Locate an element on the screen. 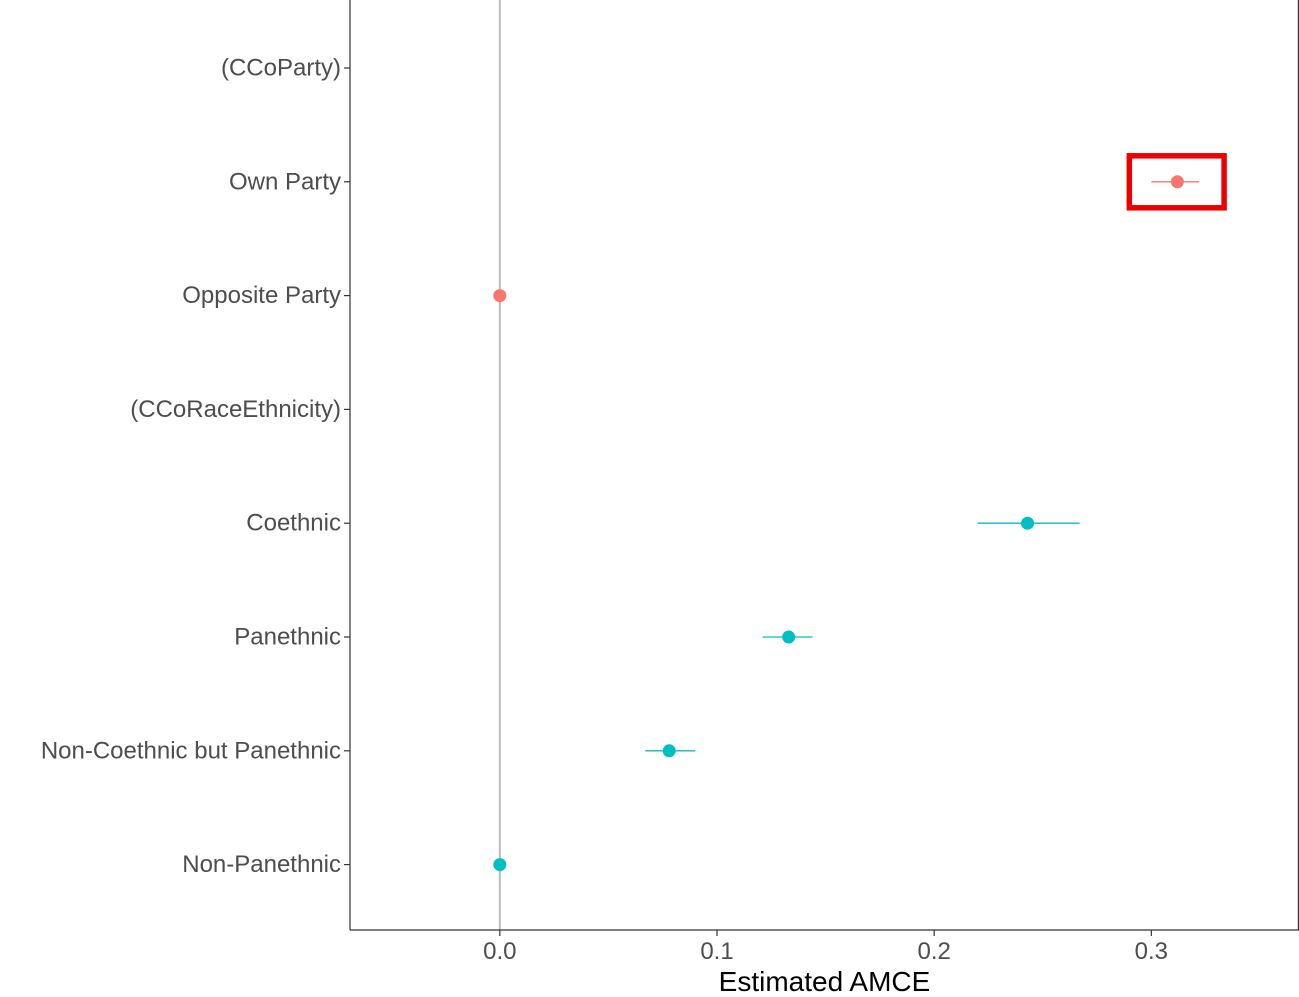 This screenshot has height=997, width=1299. y-label: Coethnic is located at coordinates (293, 523).